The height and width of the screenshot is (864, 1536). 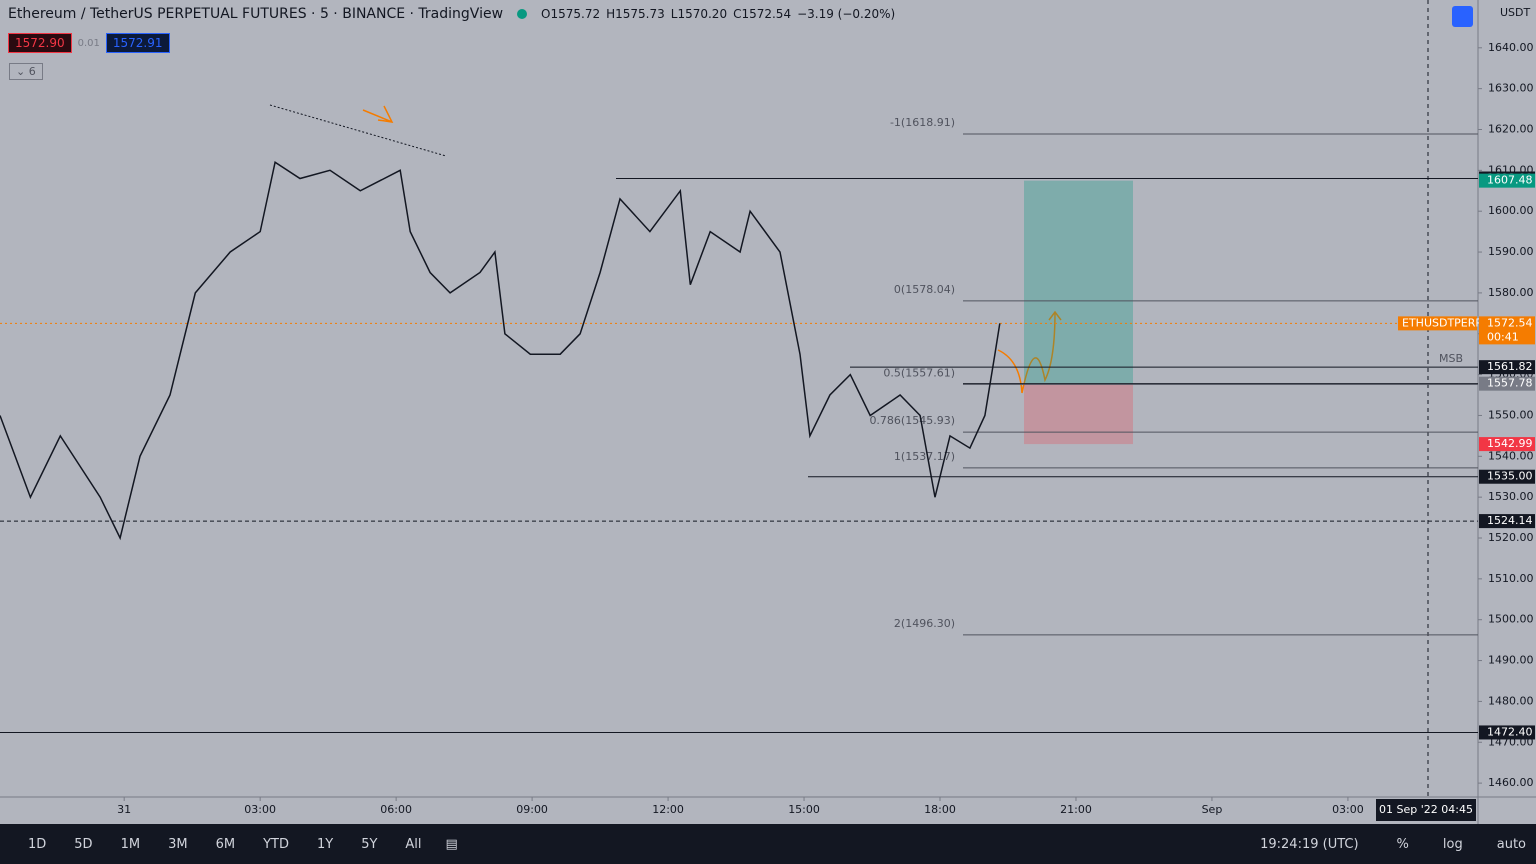 What do you see at coordinates (1029, 352) in the screenshot?
I see `projection-drawing` at bounding box center [1029, 352].